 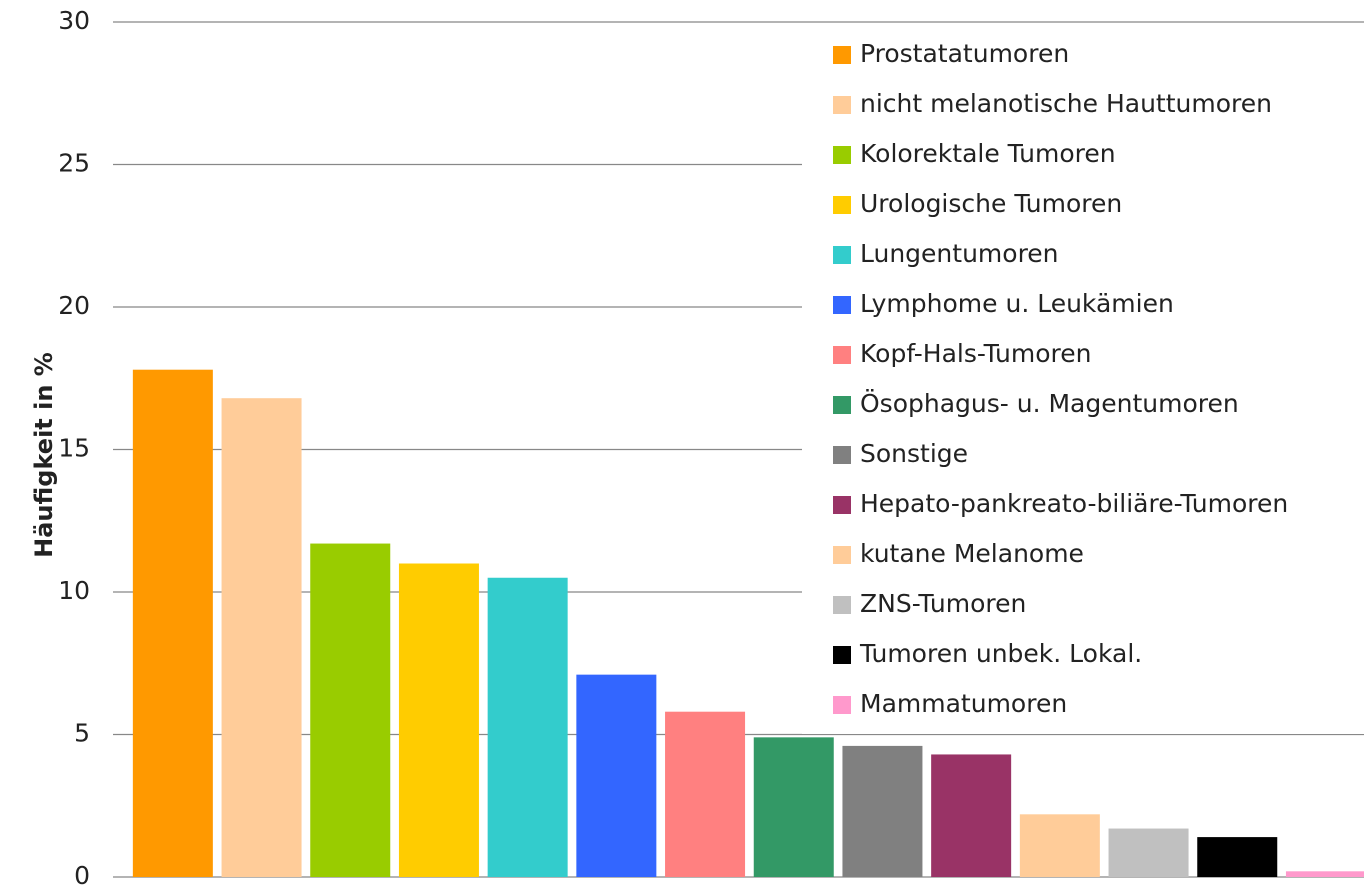 I want to click on legend-label: Ösophagus- u. Magentumoren, so click(x=1049, y=403).